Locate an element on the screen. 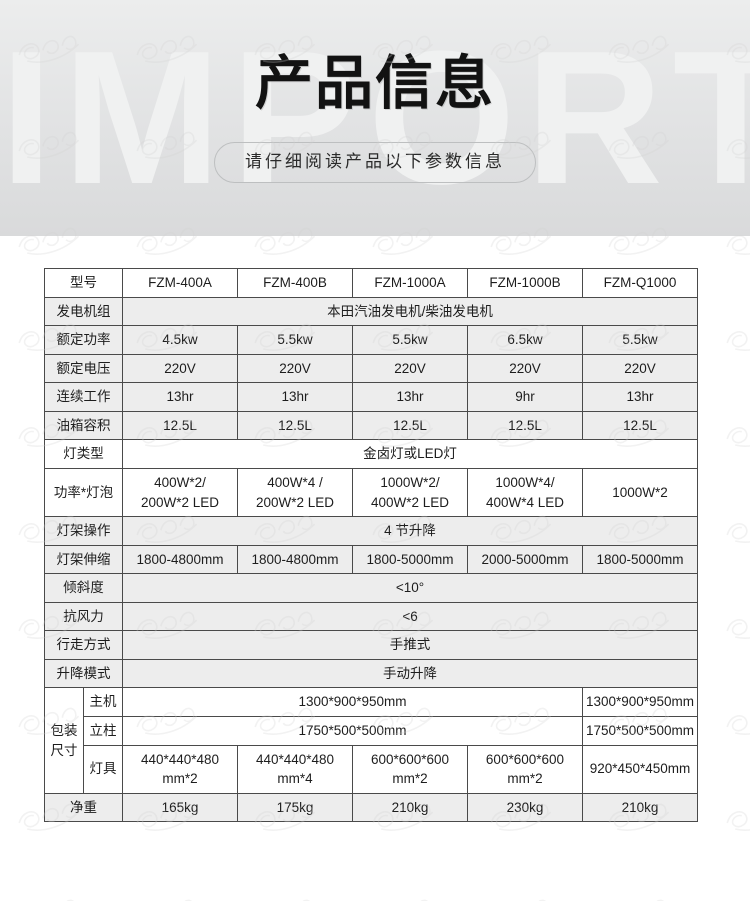  net-weight-value-2: 210kg is located at coordinates (410, 807).